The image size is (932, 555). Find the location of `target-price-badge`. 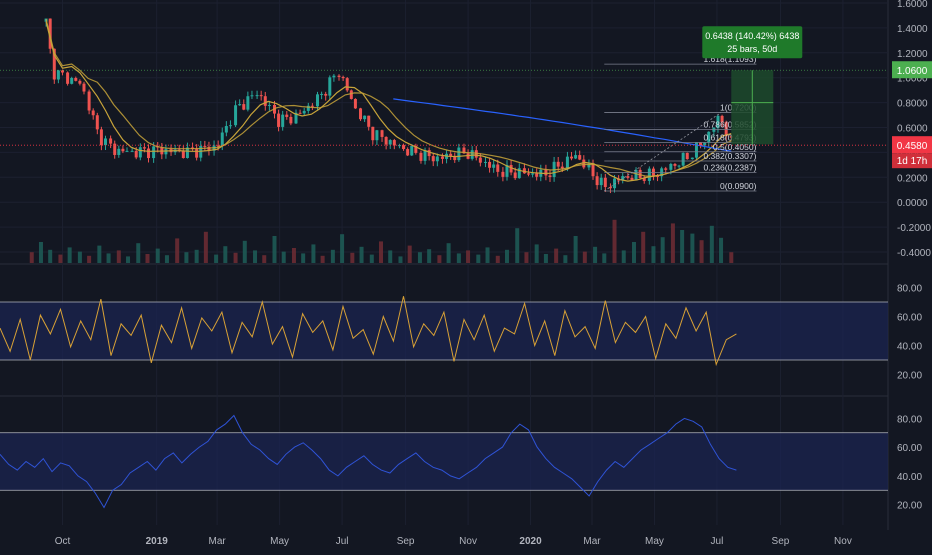

target-price-badge is located at coordinates (912, 70).